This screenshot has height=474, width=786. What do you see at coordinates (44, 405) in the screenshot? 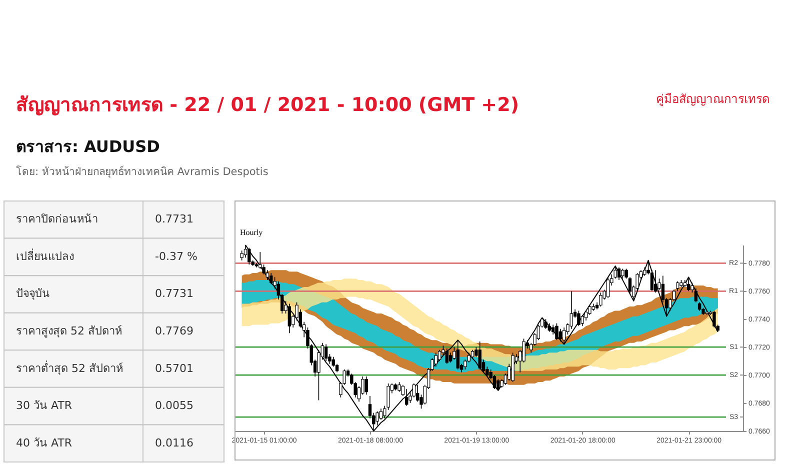
I see `text: 30 วัน ATR` at bounding box center [44, 405].